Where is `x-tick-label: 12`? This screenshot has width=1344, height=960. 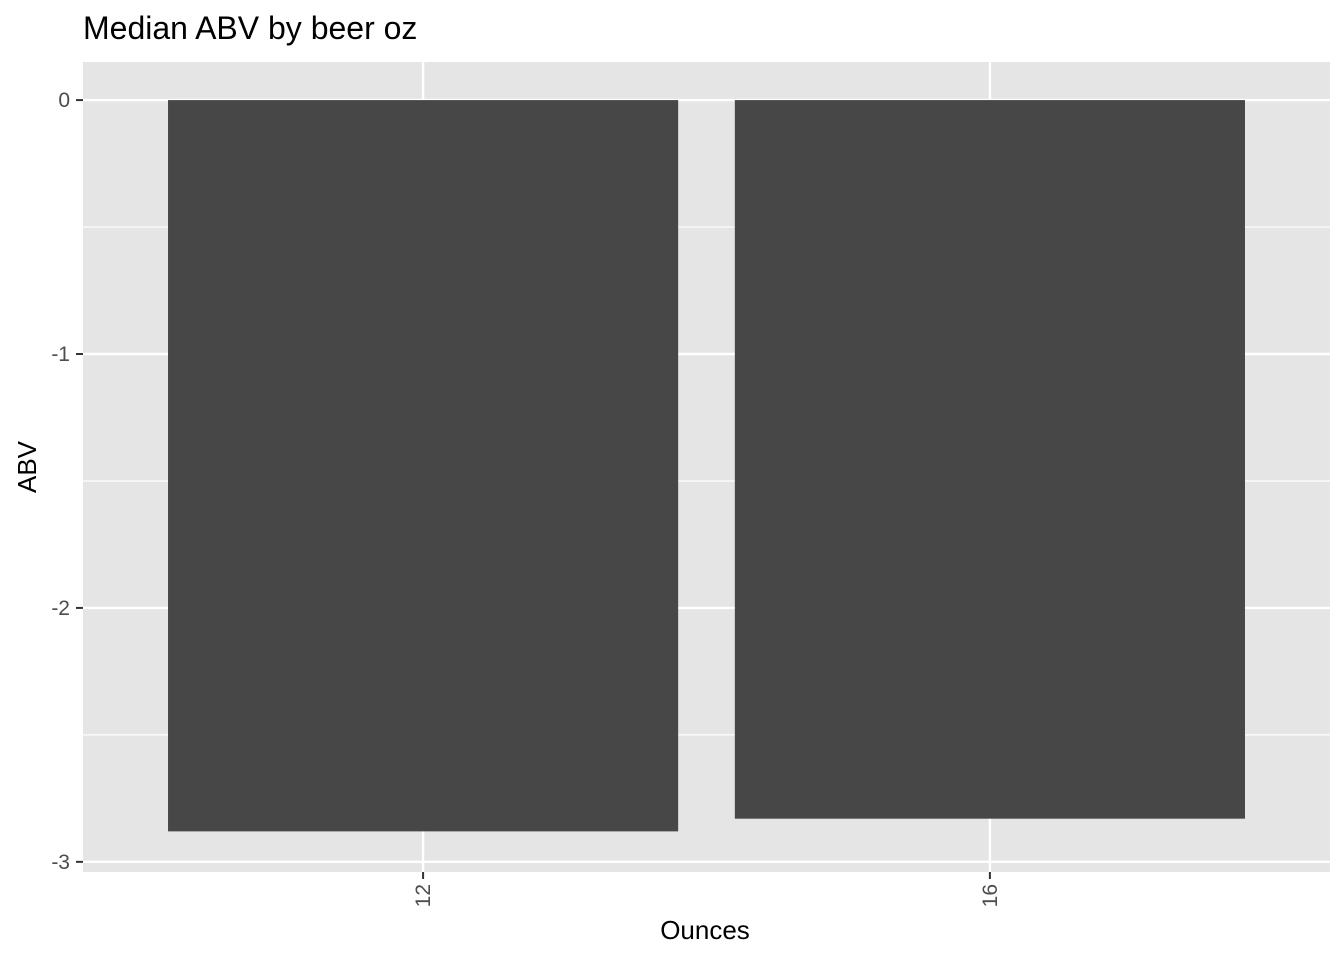
x-tick-label: 12 is located at coordinates (423, 895).